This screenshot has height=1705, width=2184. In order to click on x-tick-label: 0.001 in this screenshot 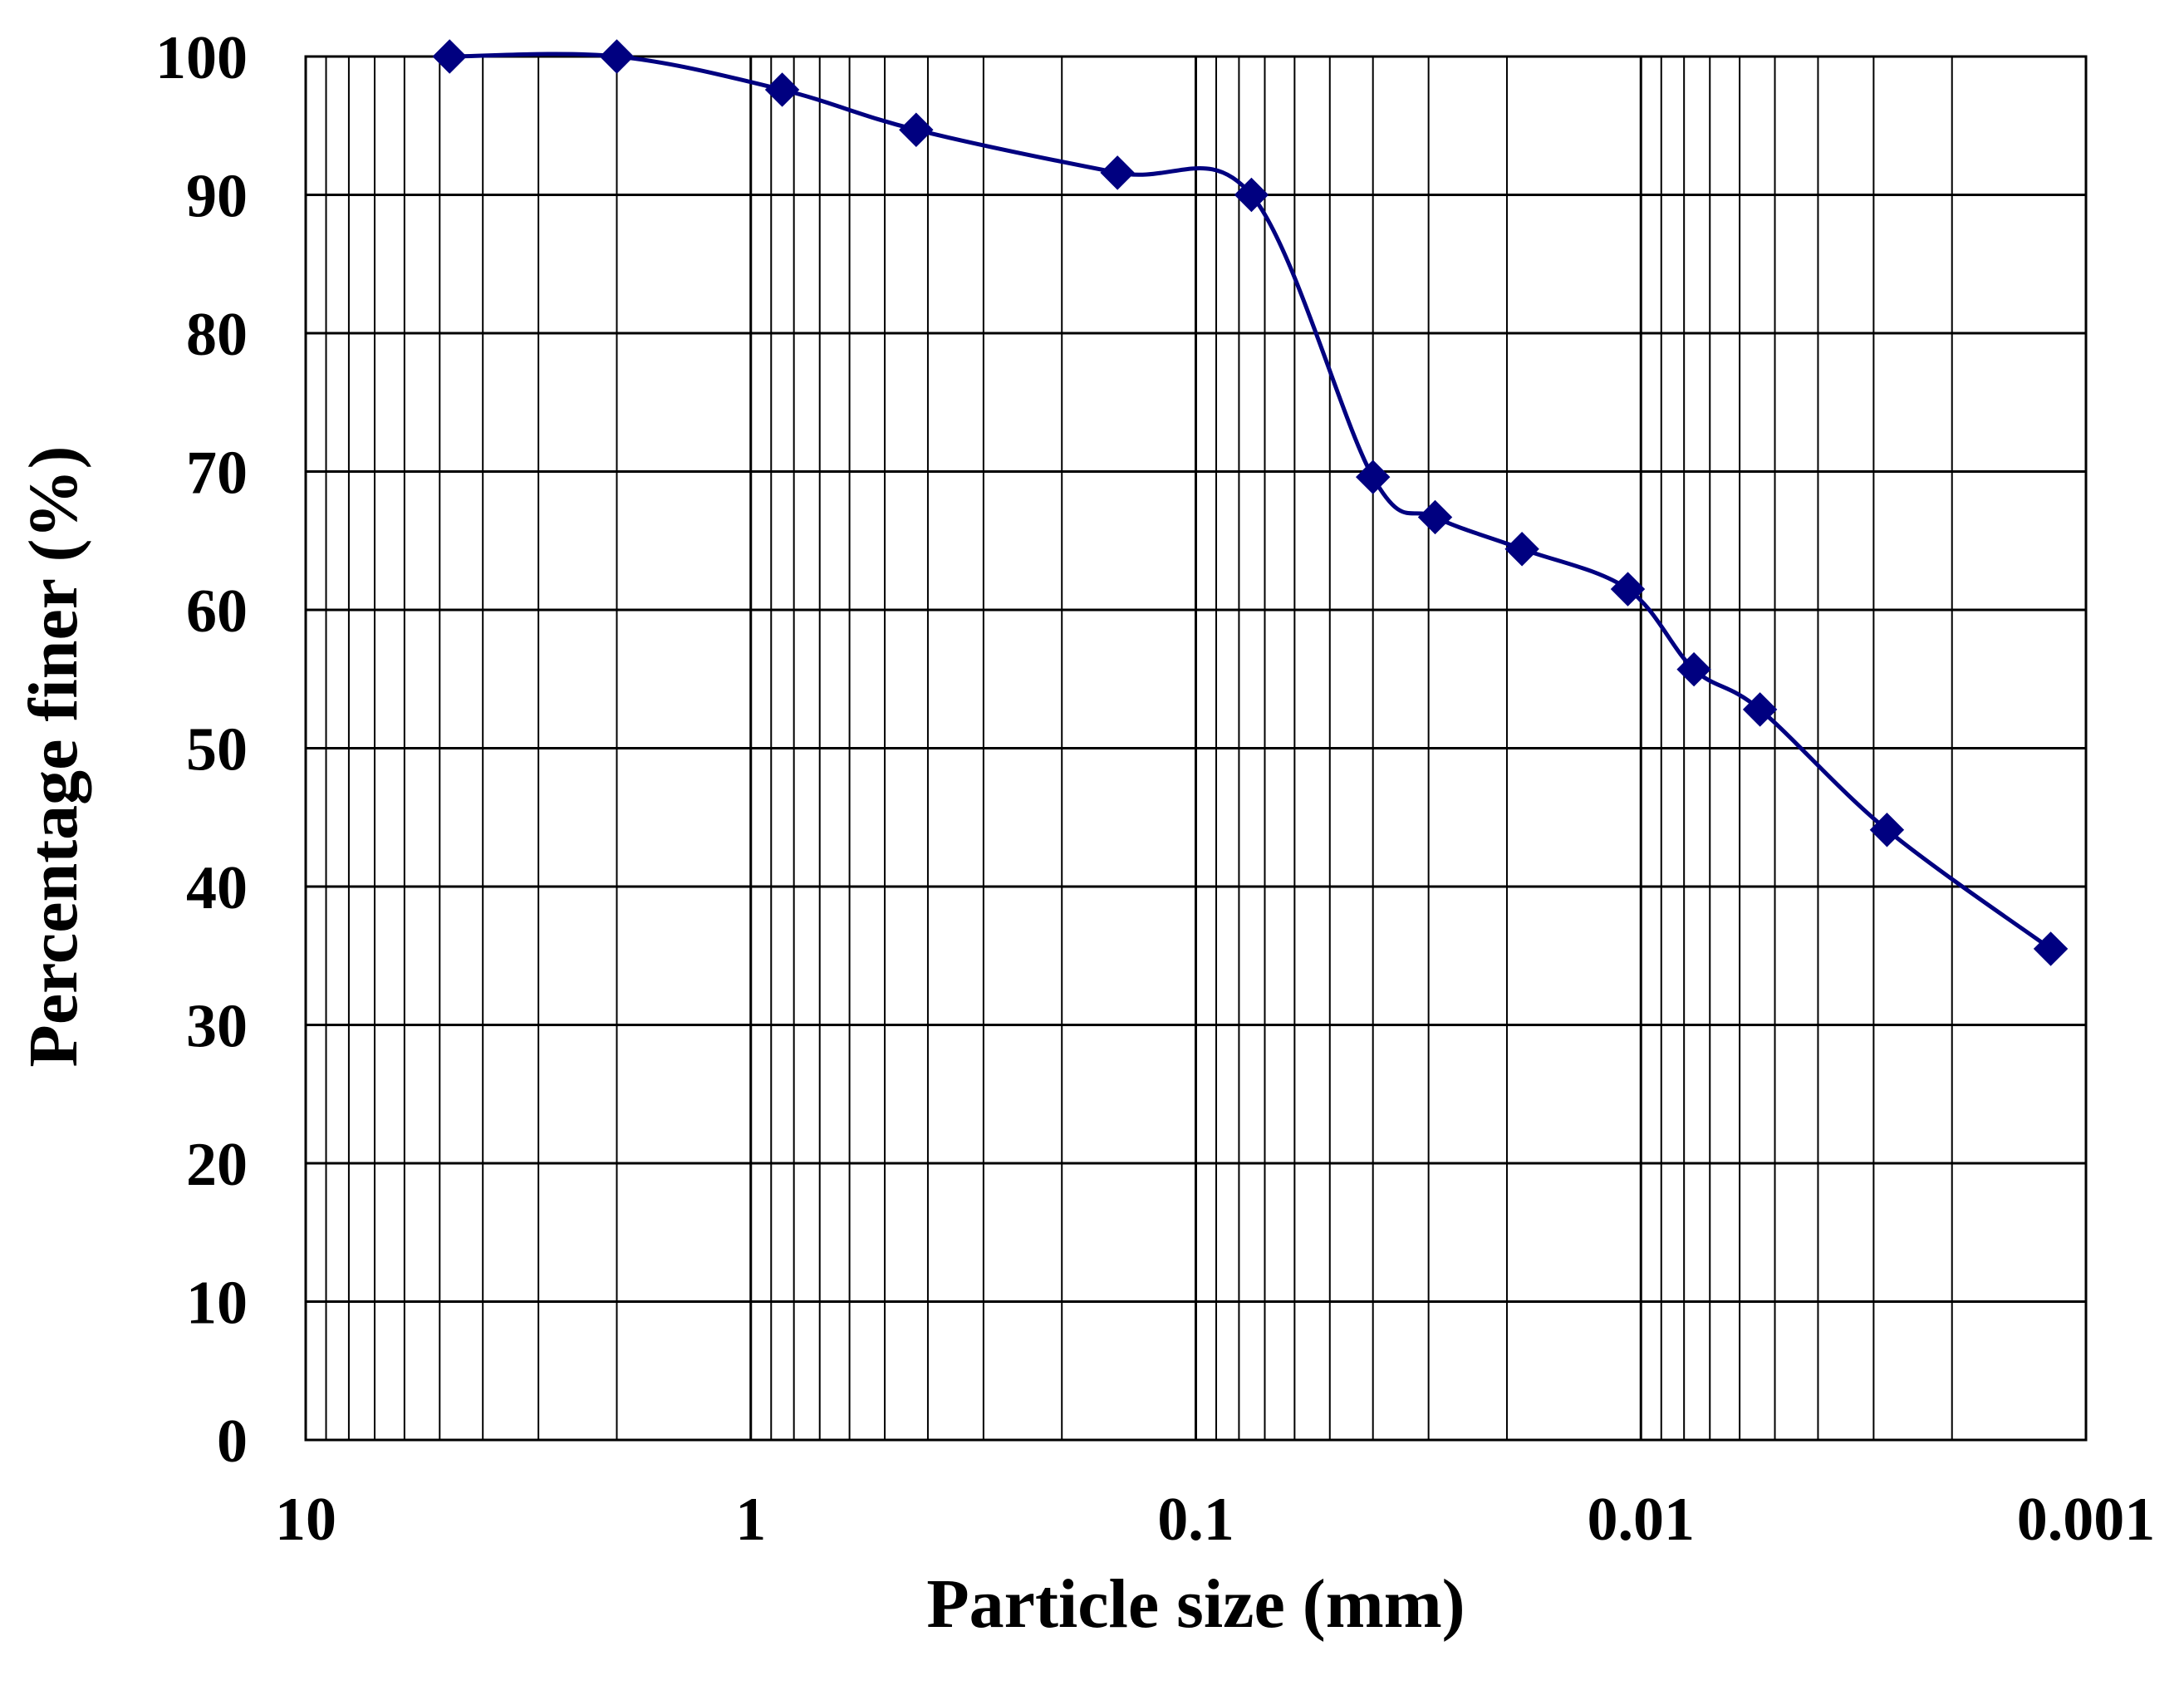, I will do `click(2086, 1520)`.